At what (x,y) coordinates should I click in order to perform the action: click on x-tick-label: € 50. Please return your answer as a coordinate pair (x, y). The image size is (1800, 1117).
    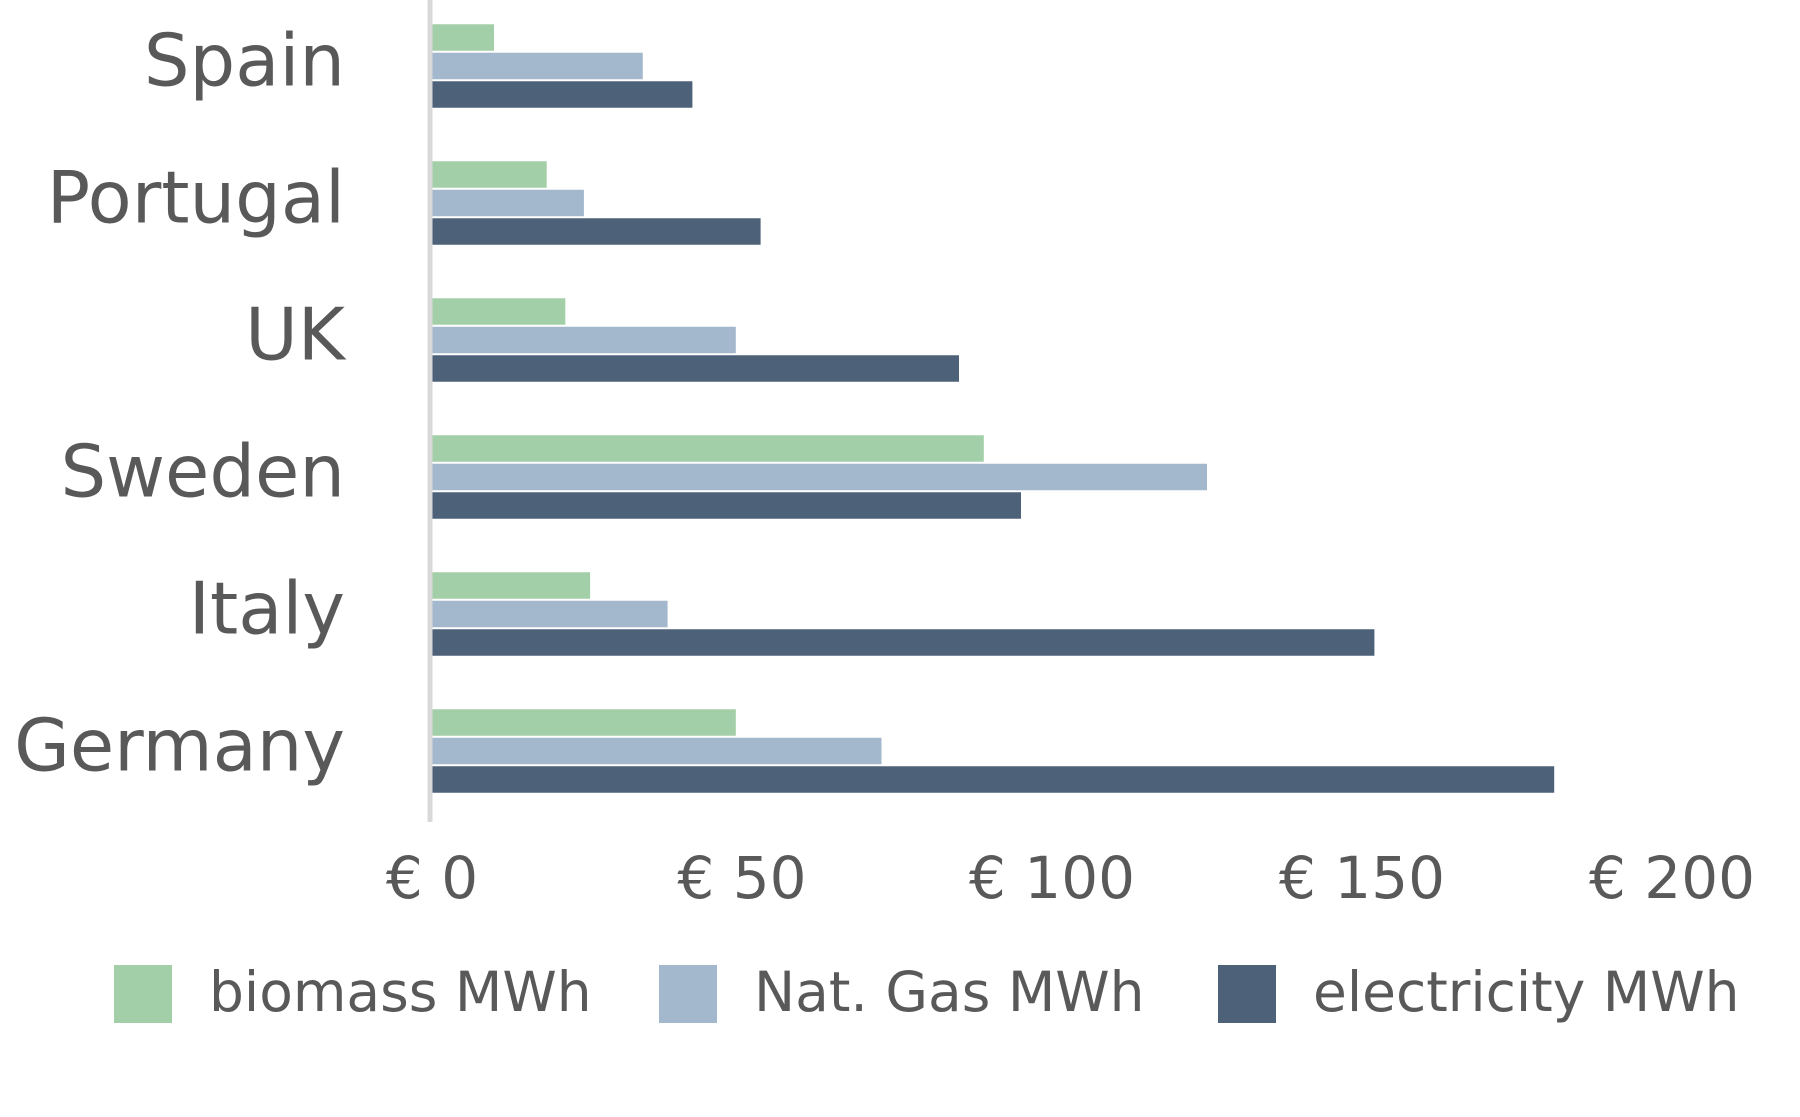
    Looking at the image, I should click on (741, 878).